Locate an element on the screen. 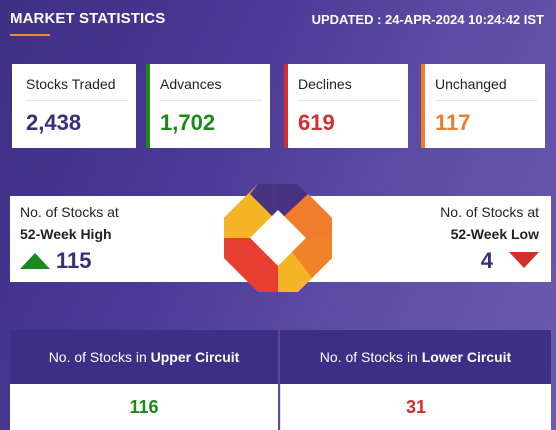  stat-card-stocks-traded: Stocks Traded 2,438 is located at coordinates (74, 106).